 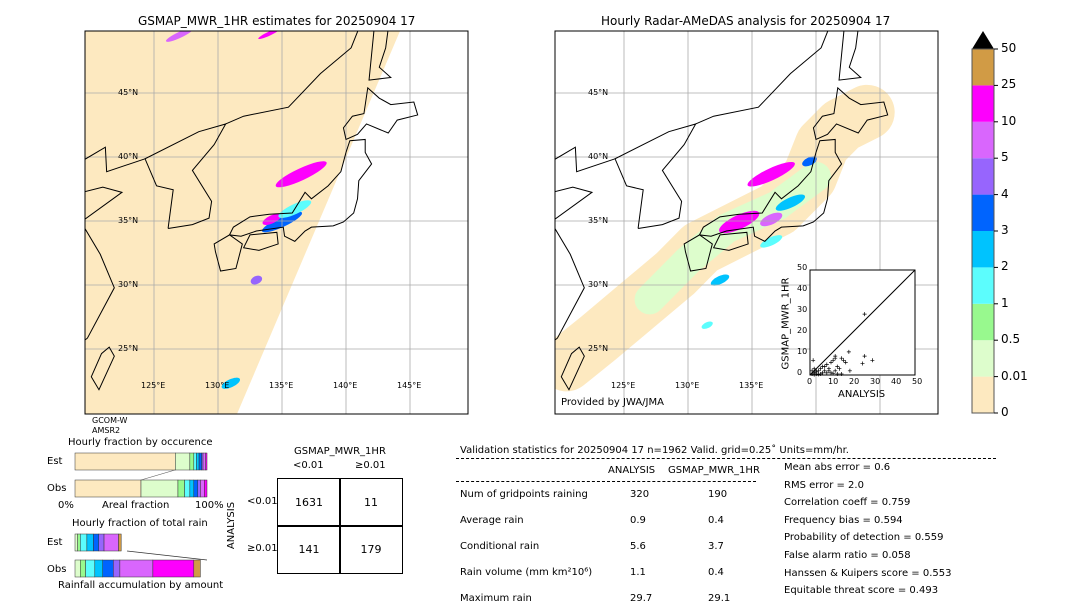 What do you see at coordinates (632, 470) in the screenshot?
I see `col-analysis: ANALYSIS` at bounding box center [632, 470].